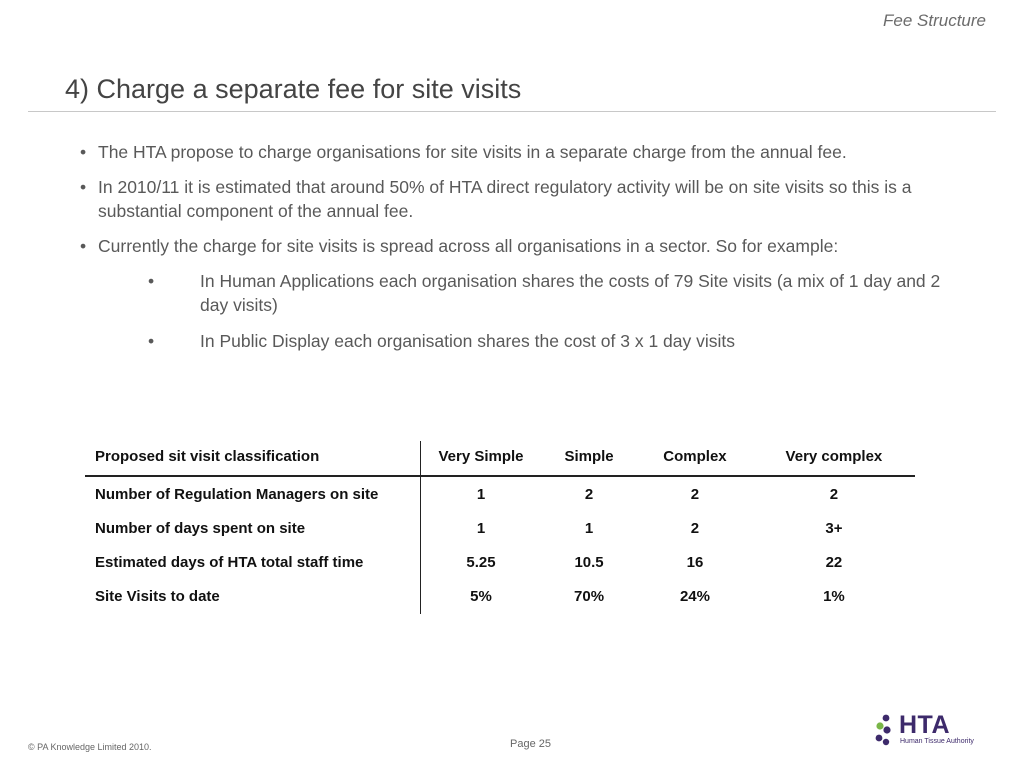 The height and width of the screenshot is (768, 1024). Describe the element at coordinates (589, 562) in the screenshot. I see `table-cell: 10.5` at that location.